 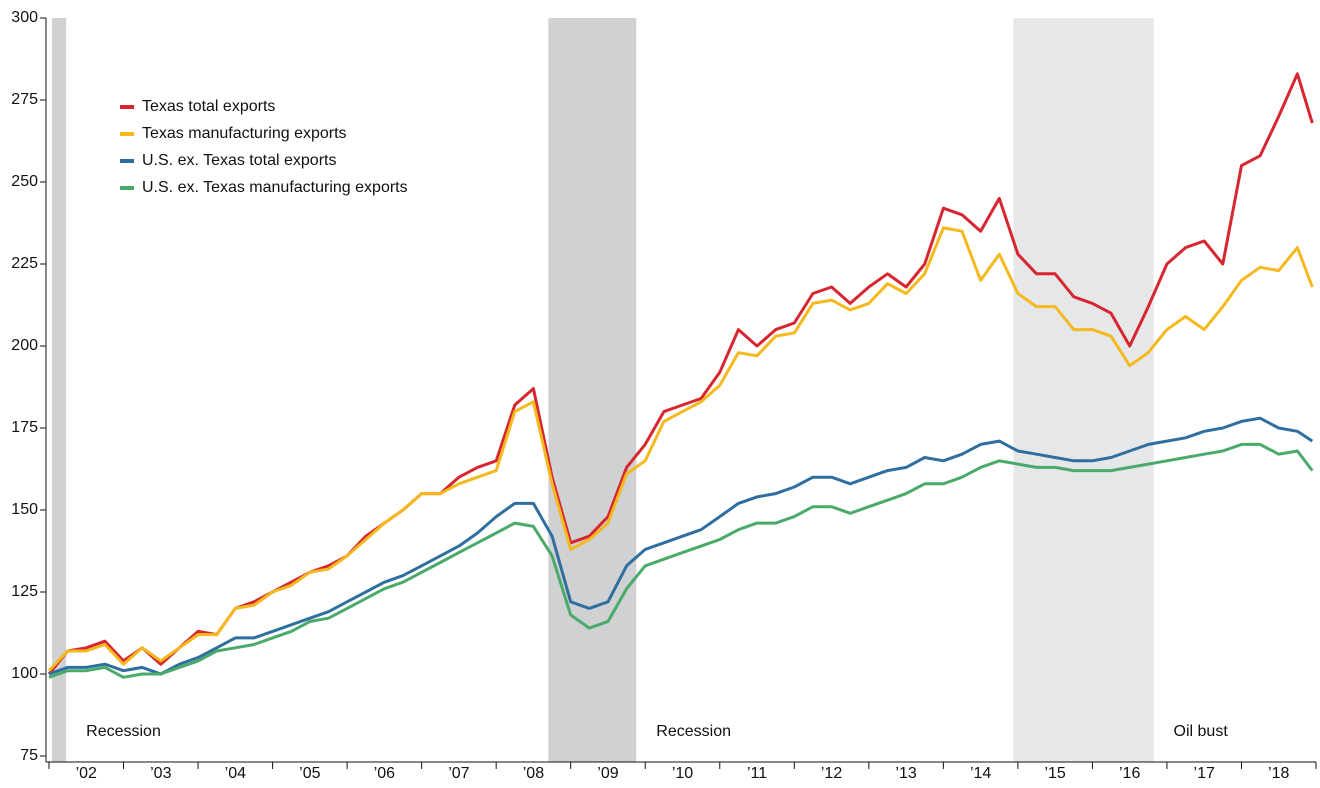 I want to click on y-tick-label: 150, so click(x=24, y=509).